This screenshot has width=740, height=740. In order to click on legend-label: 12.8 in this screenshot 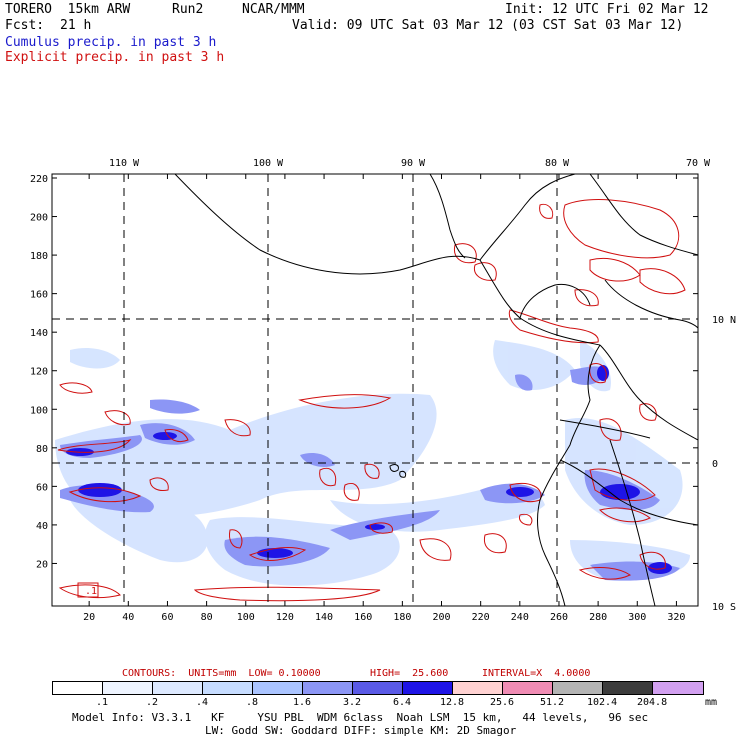, I will do `click(452, 702)`.